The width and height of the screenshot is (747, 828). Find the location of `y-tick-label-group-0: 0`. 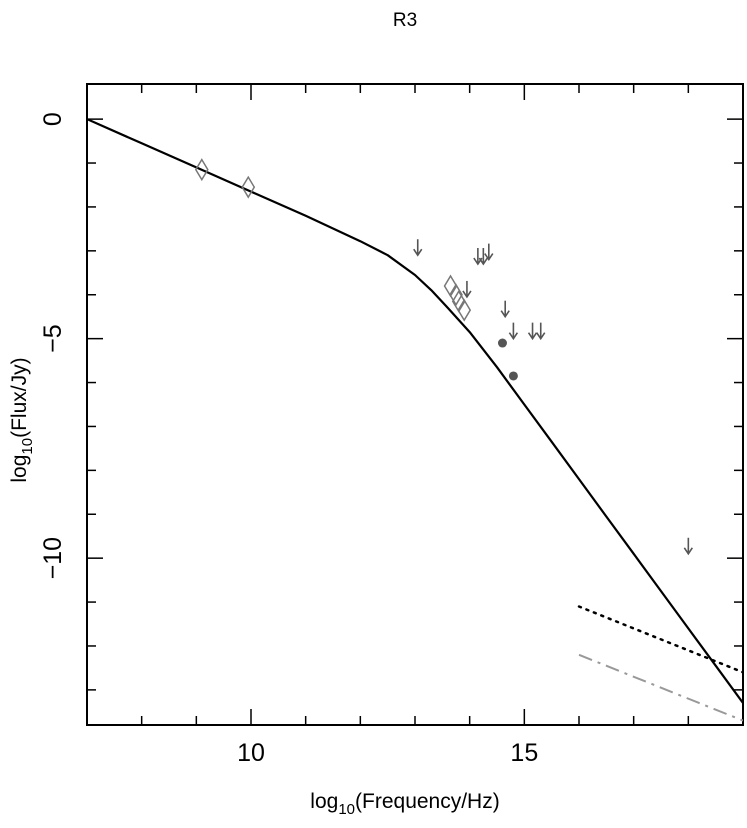

y-tick-label-group-0: 0 is located at coordinates (53, 119).